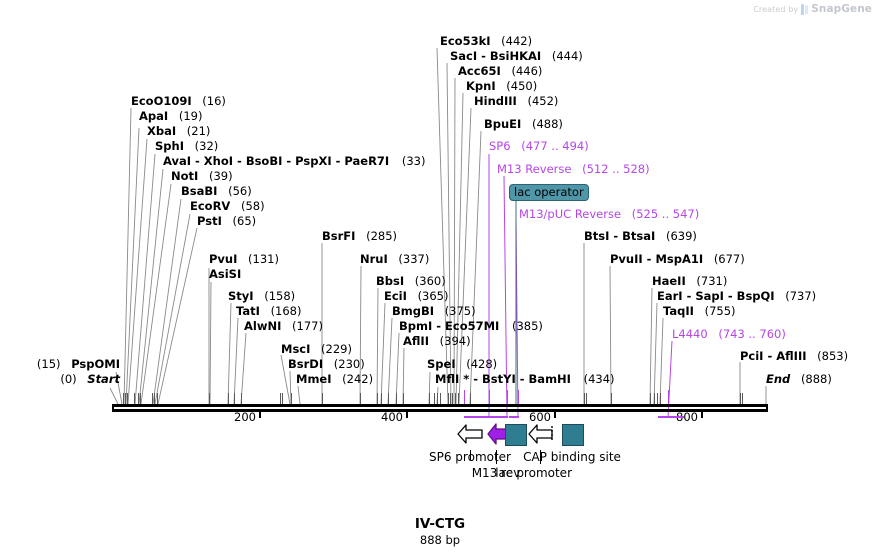 The height and width of the screenshot is (554, 880). Describe the element at coordinates (187, 146) in the screenshot. I see `enzyme-label-sphi: SphI (32)` at that location.